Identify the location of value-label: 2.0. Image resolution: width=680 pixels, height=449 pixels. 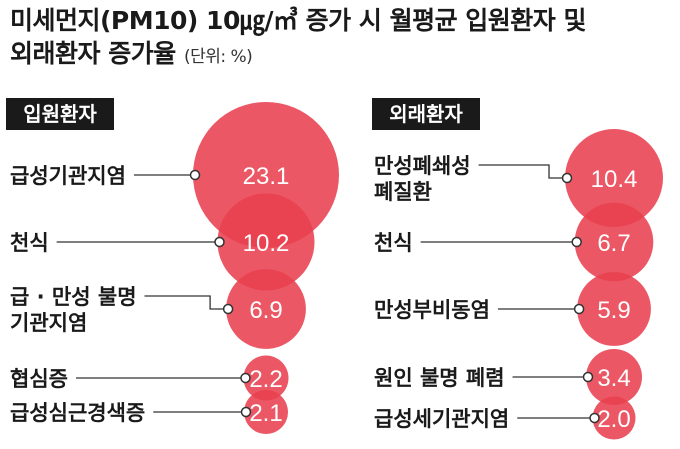
(613, 419).